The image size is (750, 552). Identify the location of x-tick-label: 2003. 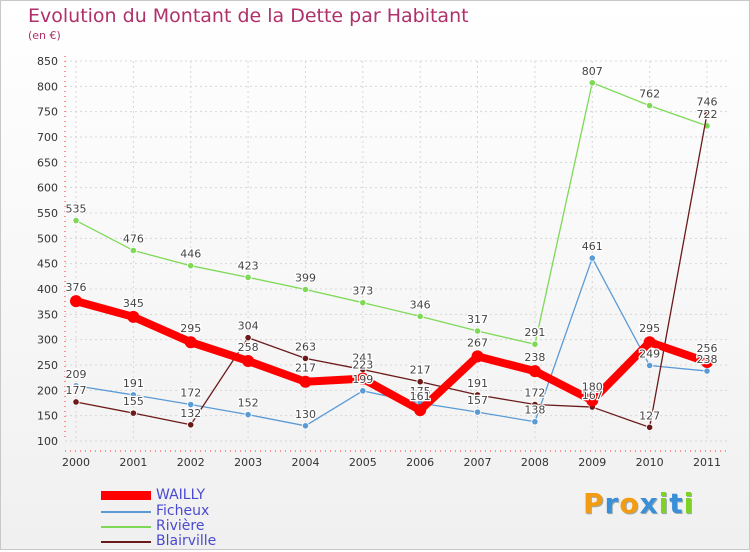
(248, 462).